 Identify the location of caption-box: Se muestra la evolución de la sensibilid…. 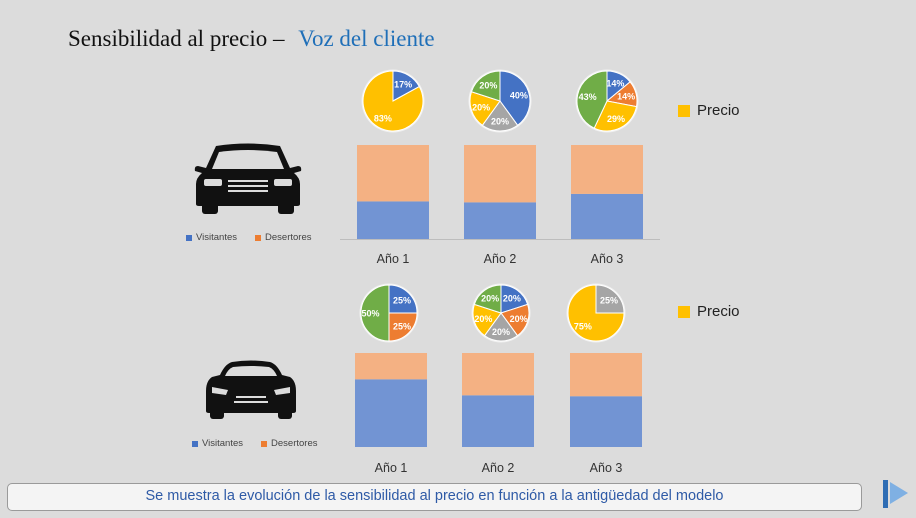
(434, 497).